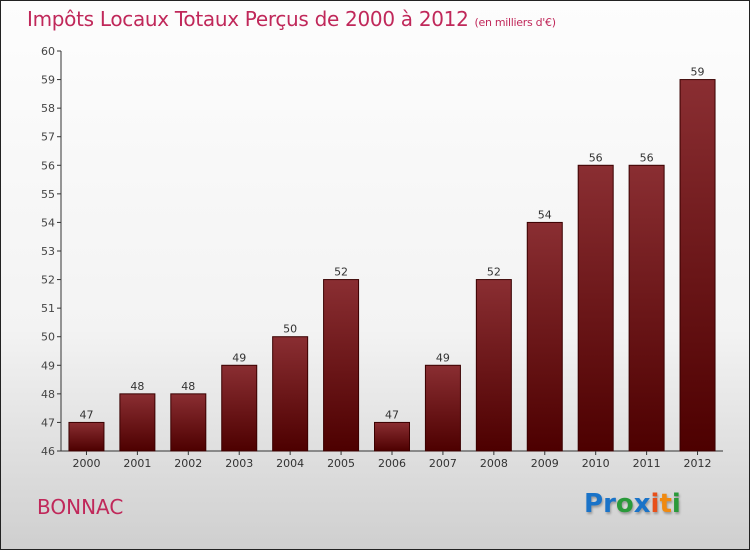  What do you see at coordinates (48, 337) in the screenshot?
I see `y-tick-label: 50` at bounding box center [48, 337].